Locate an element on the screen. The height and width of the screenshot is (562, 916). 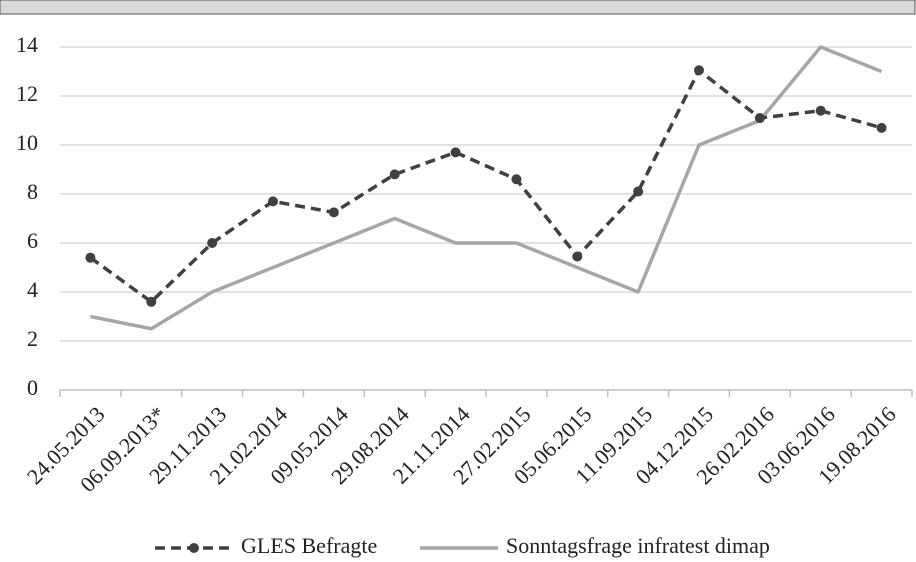
y-tick-label: 8 is located at coordinates (32, 191).